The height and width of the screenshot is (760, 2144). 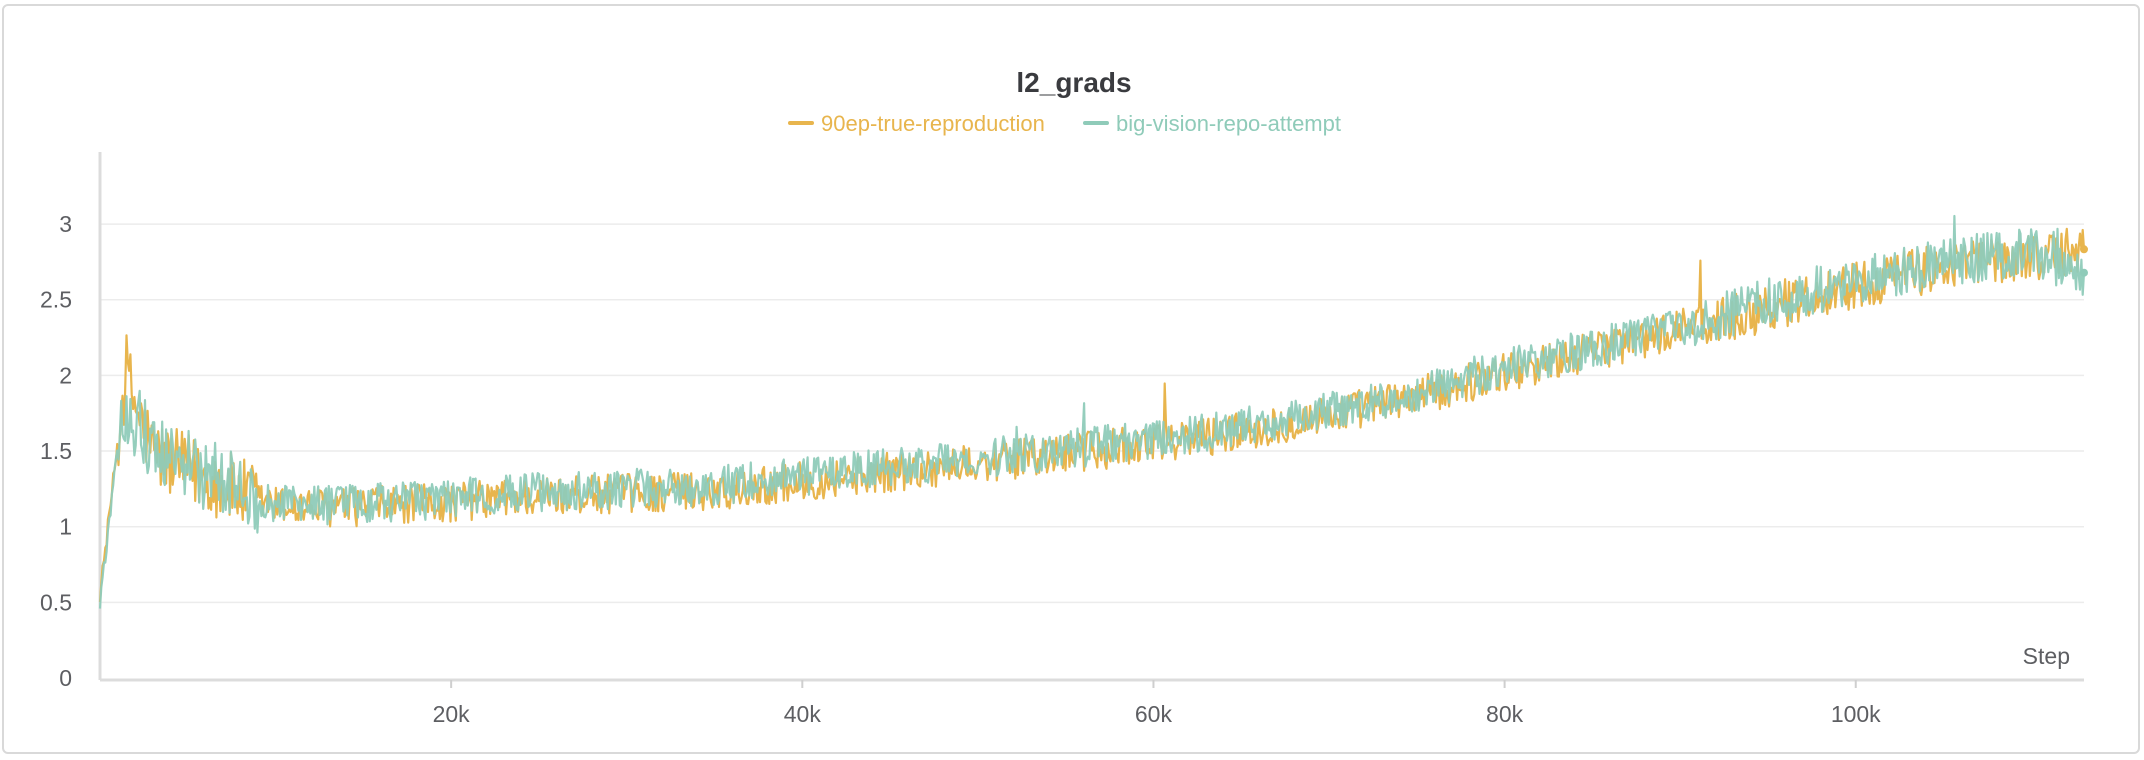 I want to click on x-tick-label-4: 100k, so click(x=1856, y=714).